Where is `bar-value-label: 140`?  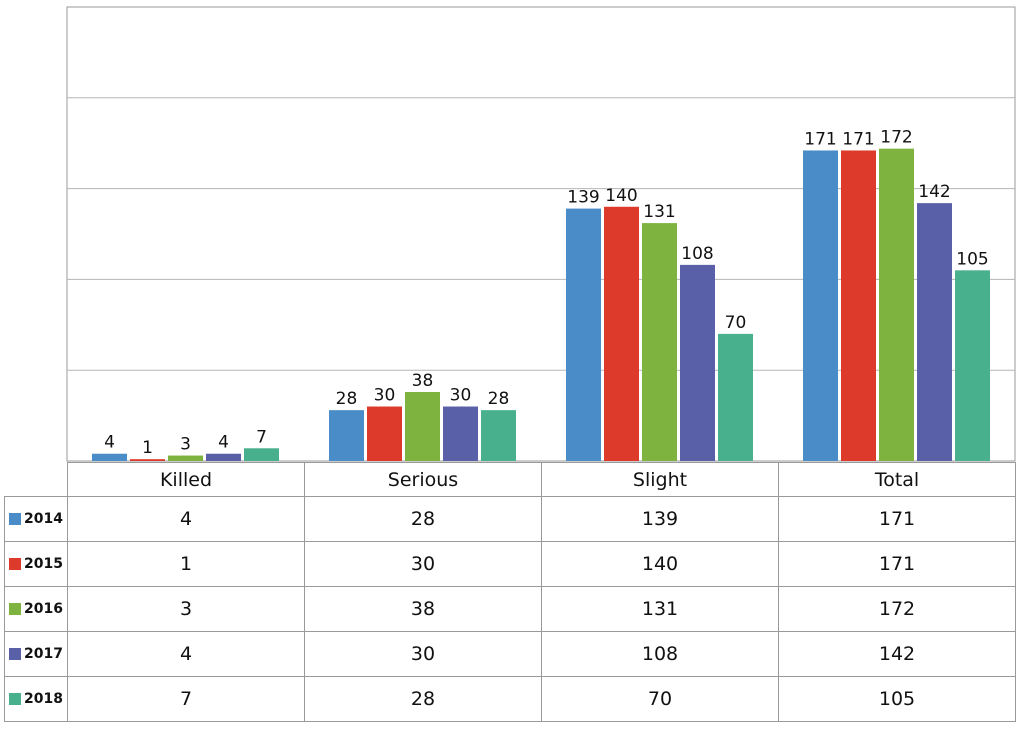 bar-value-label: 140 is located at coordinates (621, 196).